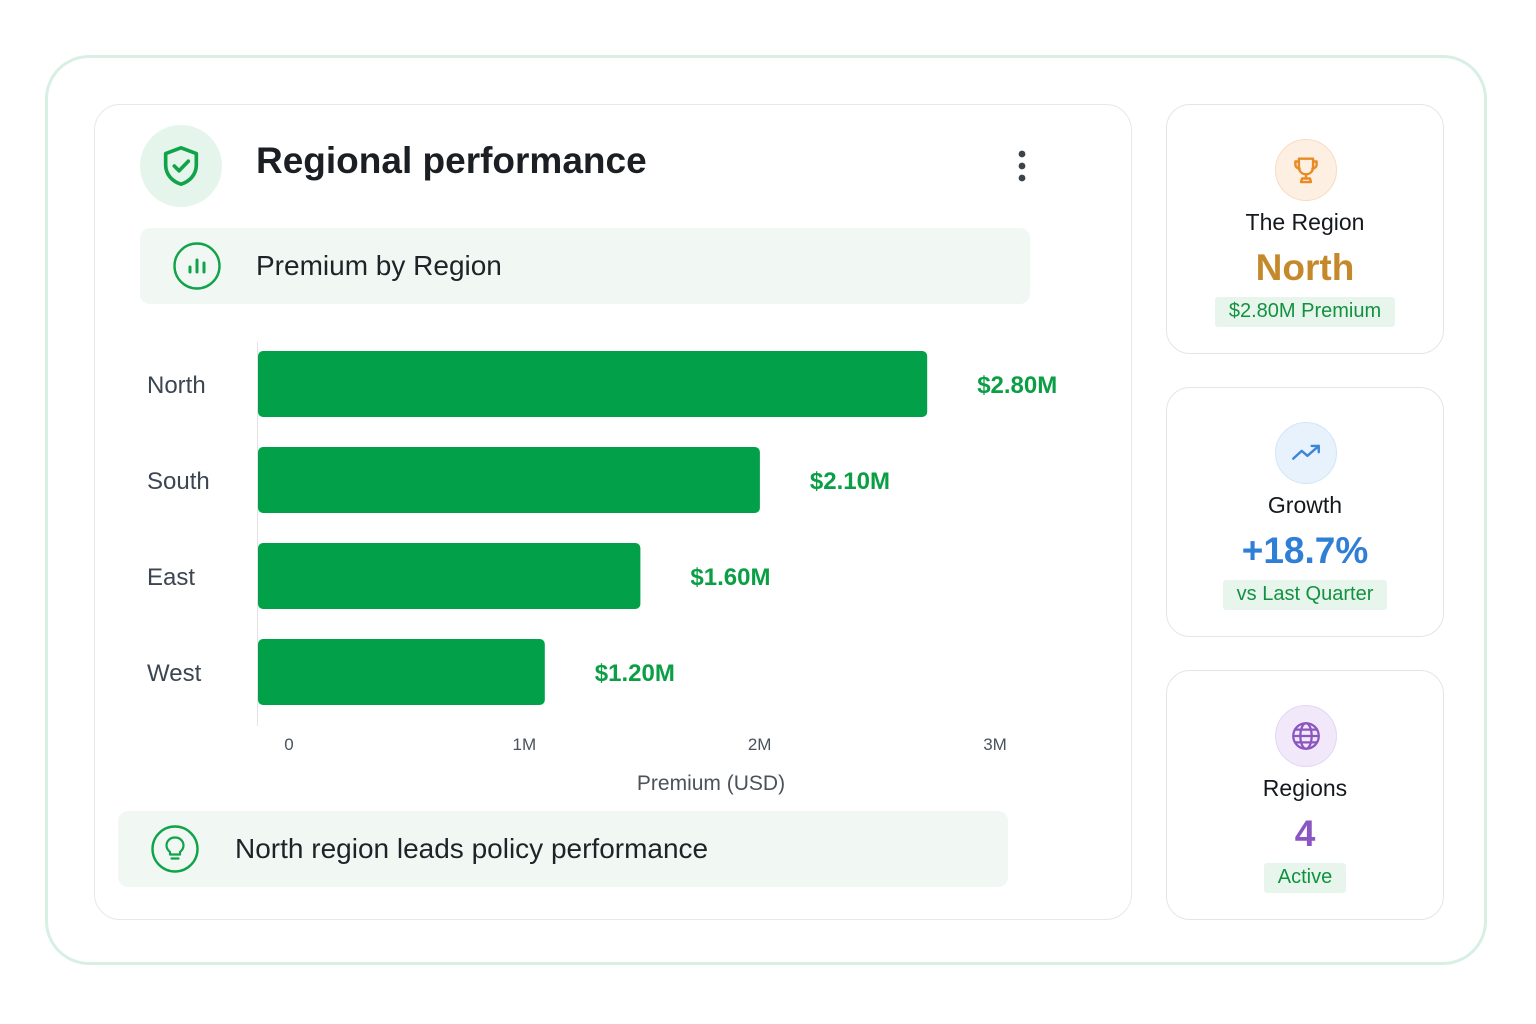 The height and width of the screenshot is (1024, 1536). I want to click on x-tick-label: 0, so click(288, 744).